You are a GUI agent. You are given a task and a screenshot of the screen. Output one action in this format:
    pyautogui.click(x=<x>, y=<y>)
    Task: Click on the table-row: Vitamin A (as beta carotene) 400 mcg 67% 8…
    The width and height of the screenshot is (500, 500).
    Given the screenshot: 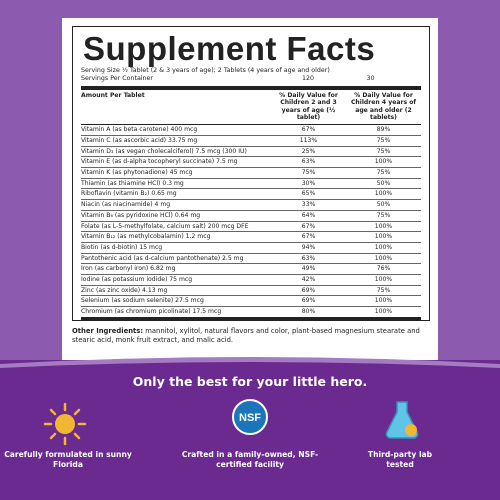 What is the action you would take?
    pyautogui.click(x=251, y=129)
    